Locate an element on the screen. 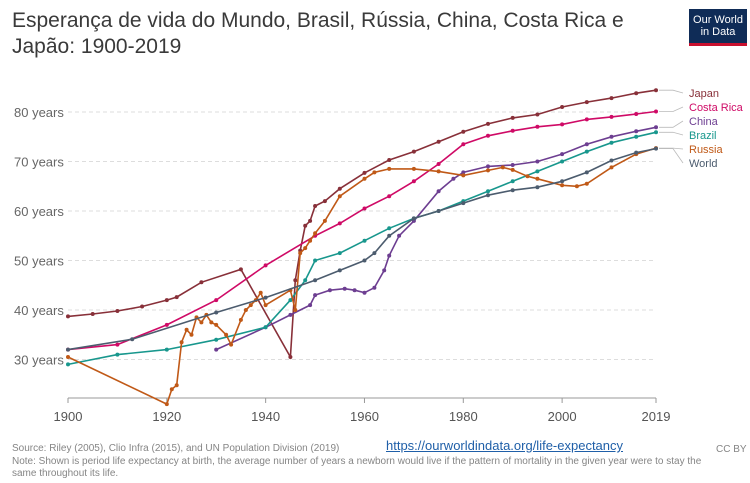 This screenshot has width=750, height=483. x-tick-label: 1920 is located at coordinates (166, 416).